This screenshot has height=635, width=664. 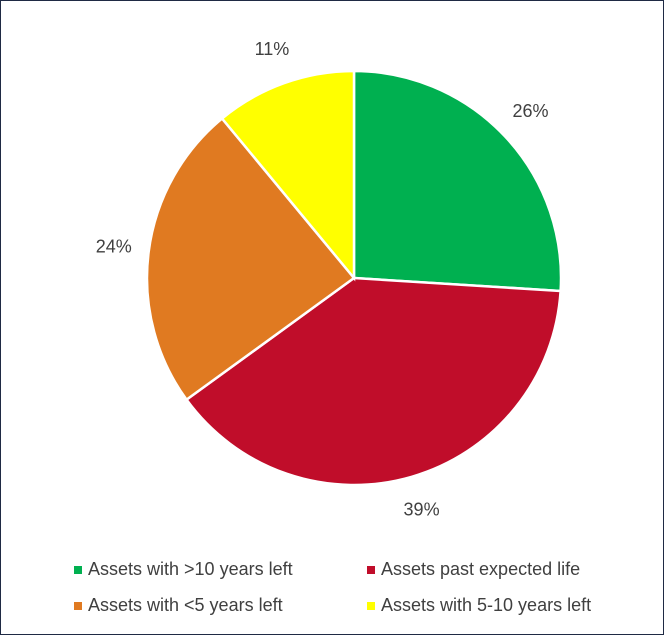 What do you see at coordinates (486, 605) in the screenshot?
I see `legend-label: Assets with 5-10 years left` at bounding box center [486, 605].